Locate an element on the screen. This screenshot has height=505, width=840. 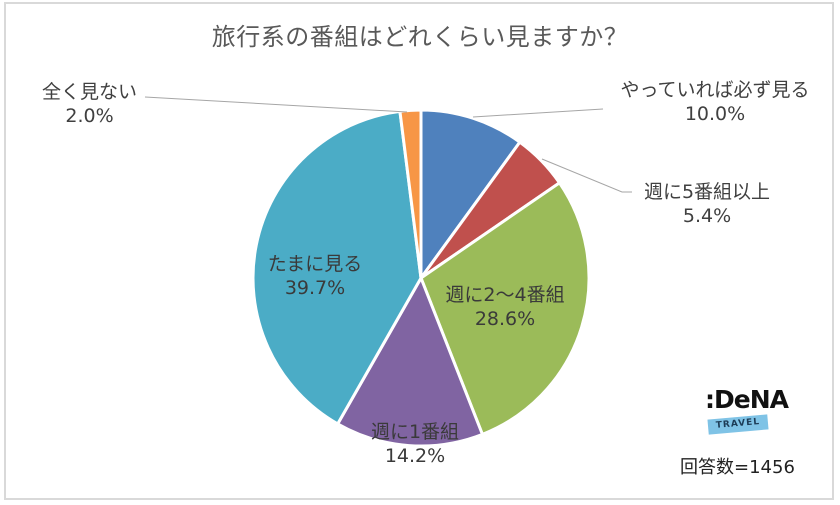
label-2to4-pct: 28.6% is located at coordinates (505, 319).